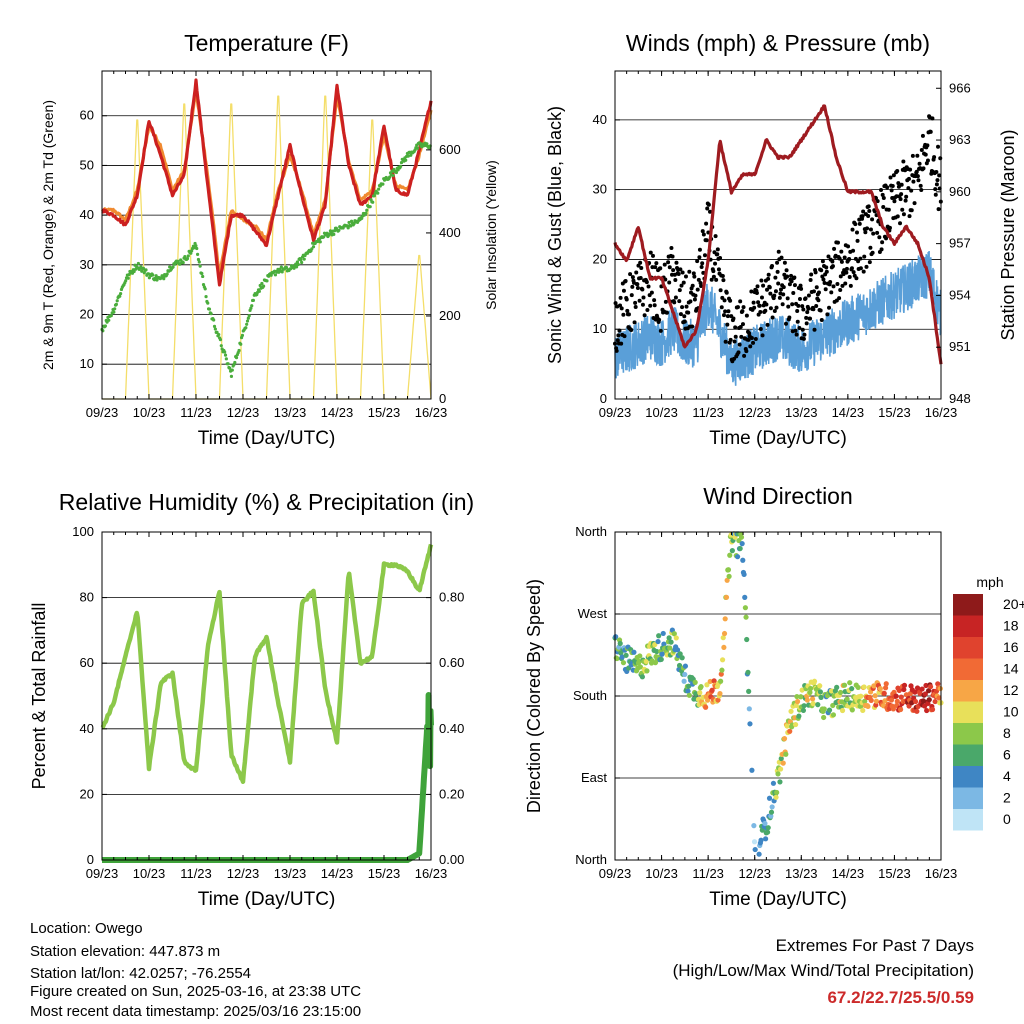 This screenshot has height=1024, width=1024. Describe the element at coordinates (603, 398) in the screenshot. I see `y-tick-label: 0` at that location.